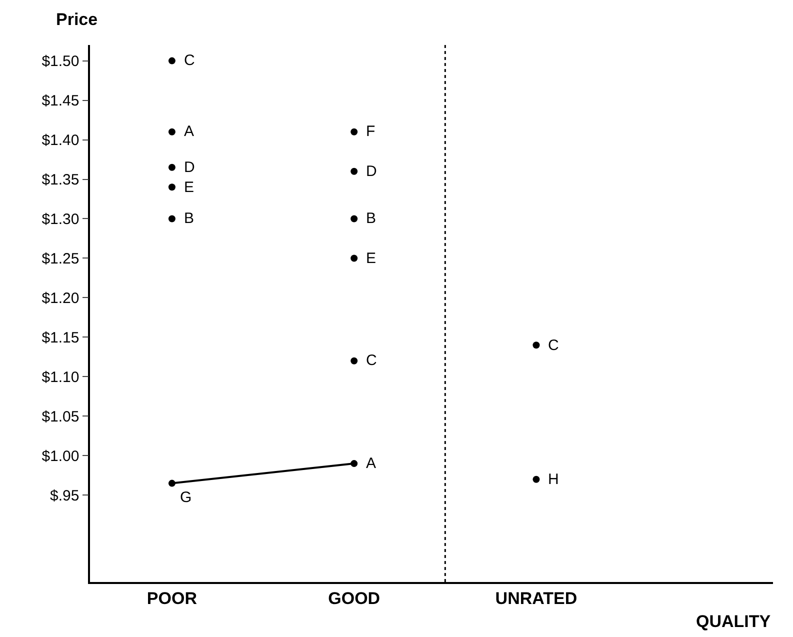 This screenshot has width=793, height=637. What do you see at coordinates (61, 298) in the screenshot?
I see `y-tick-label: $1.20` at bounding box center [61, 298].